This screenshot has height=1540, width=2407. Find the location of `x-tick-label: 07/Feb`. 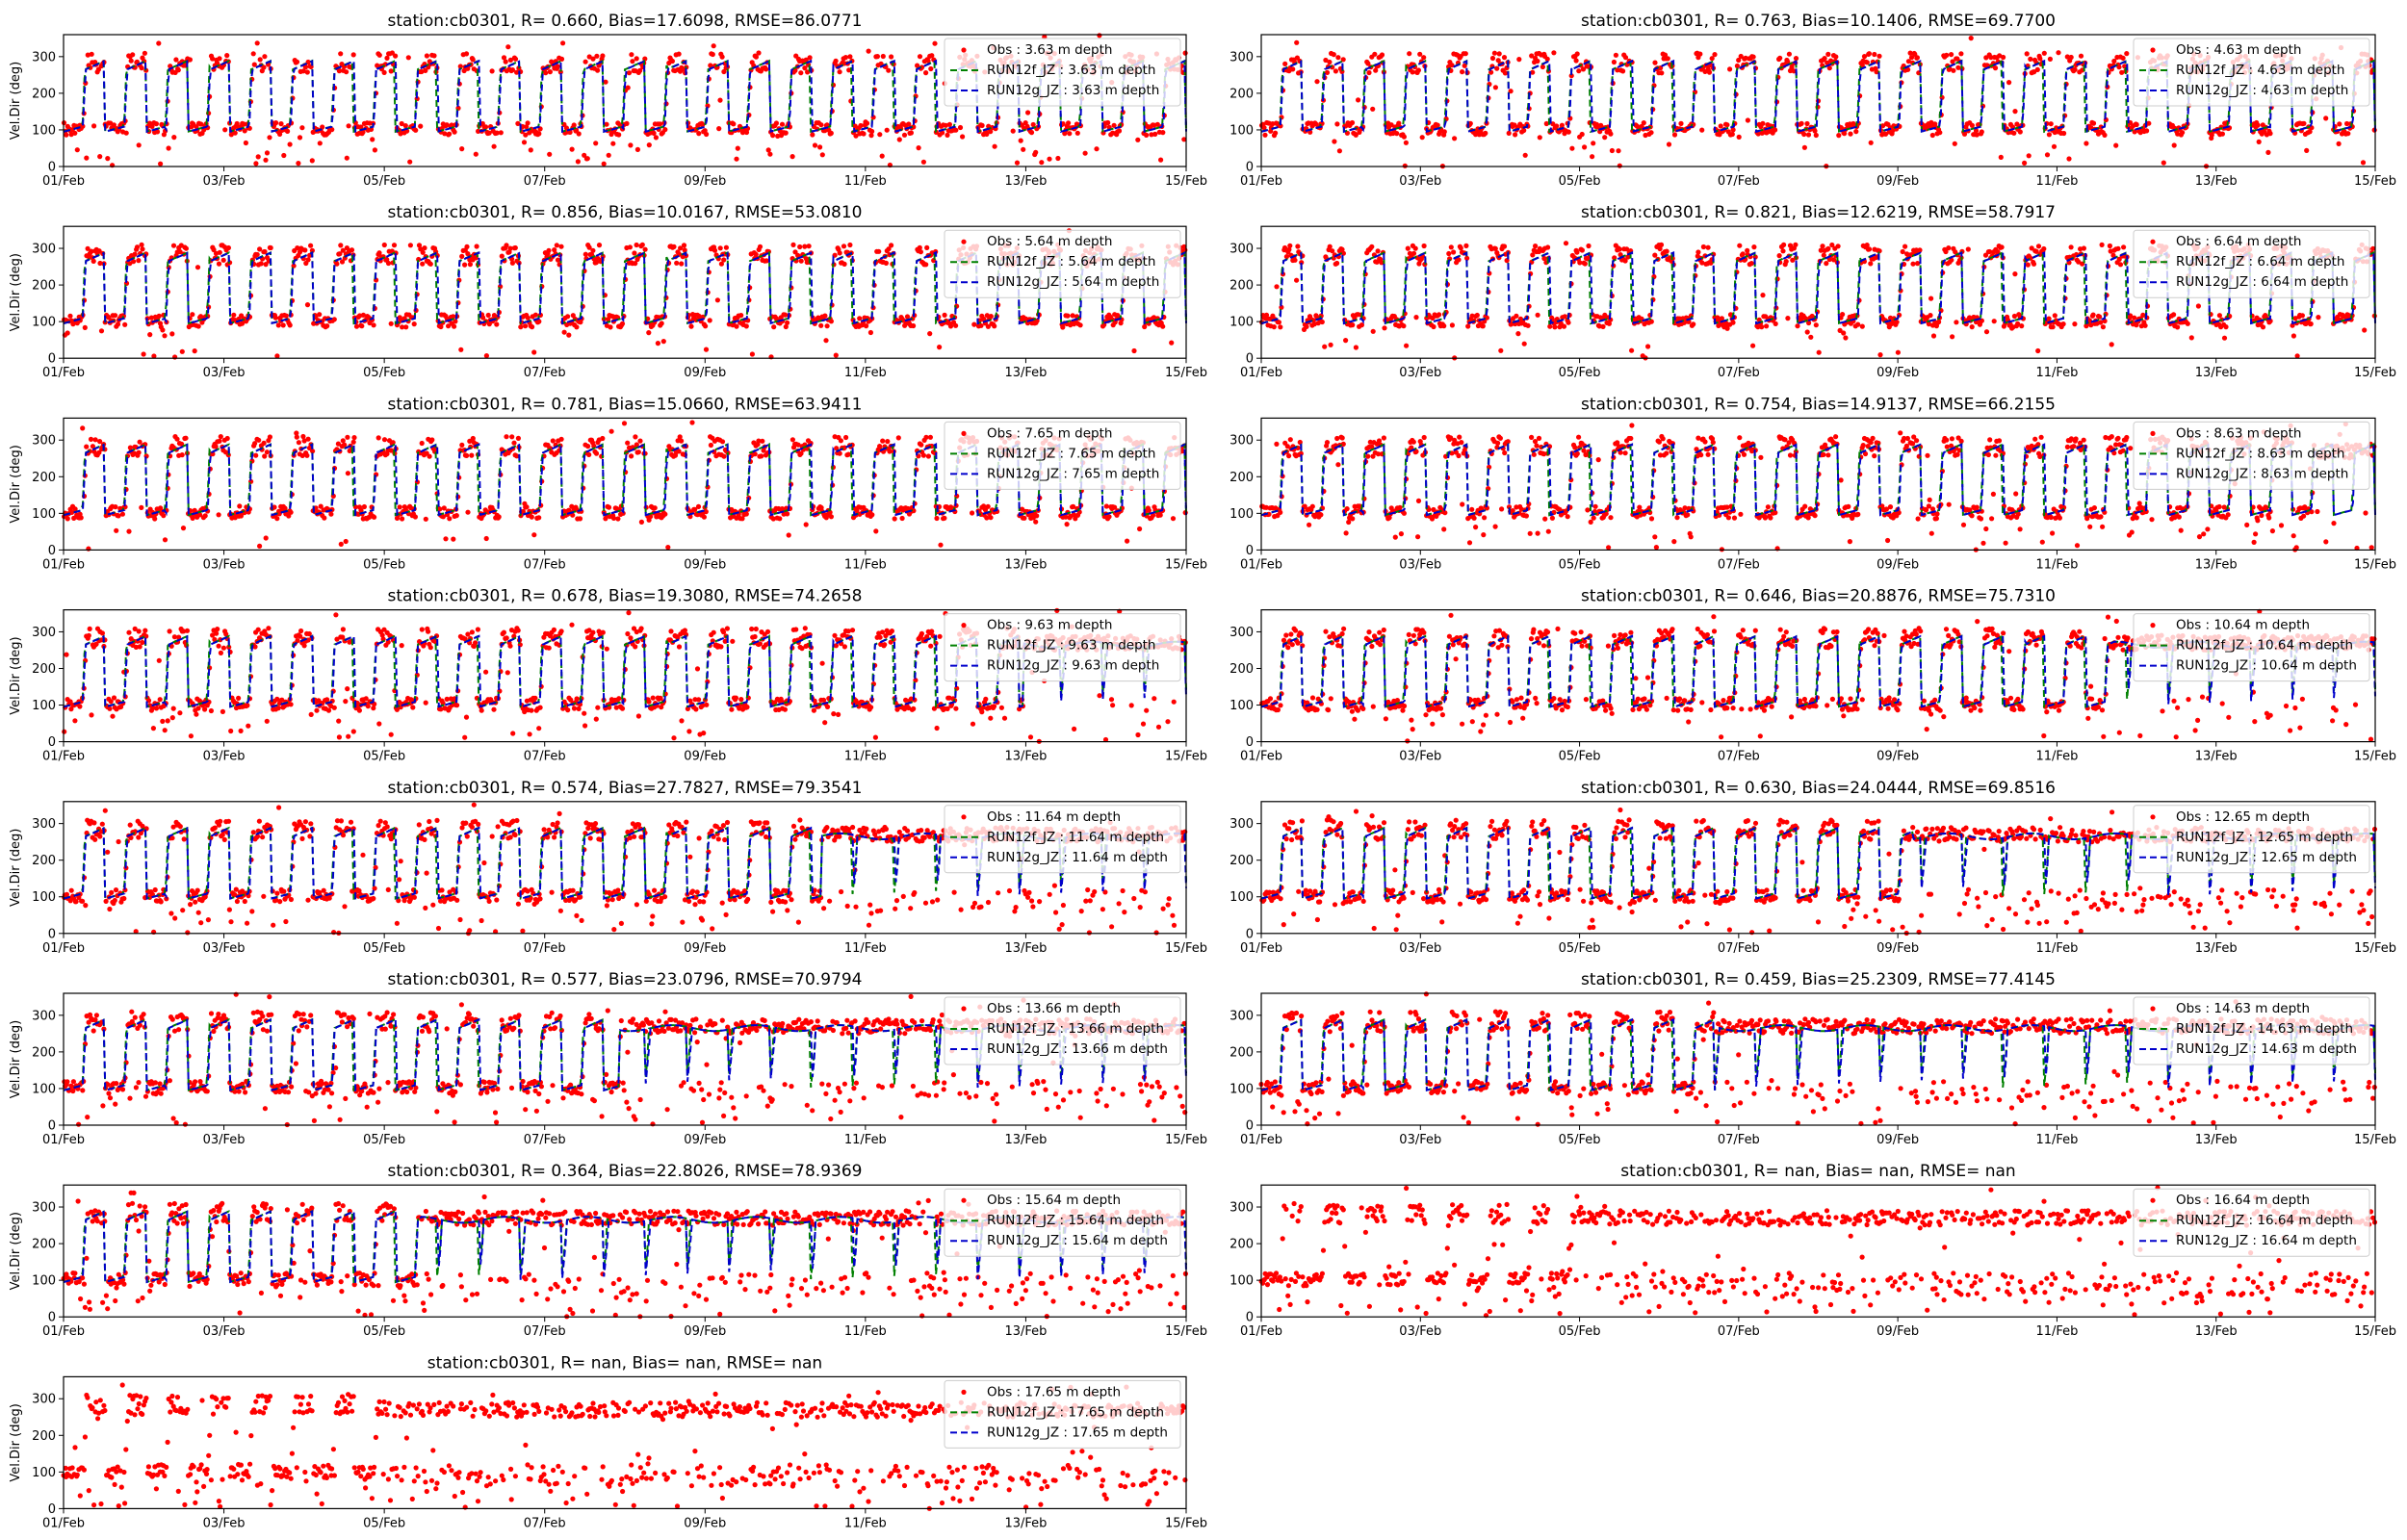

x-tick-label: 07/Feb is located at coordinates (545, 181).